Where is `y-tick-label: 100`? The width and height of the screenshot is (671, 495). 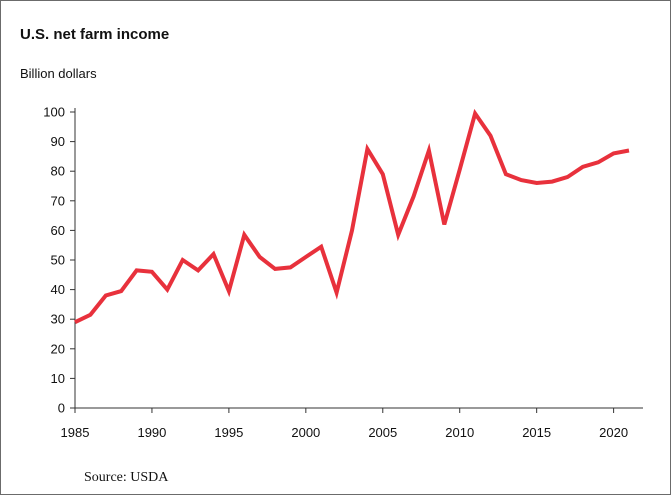
y-tick-label: 100 is located at coordinates (54, 112).